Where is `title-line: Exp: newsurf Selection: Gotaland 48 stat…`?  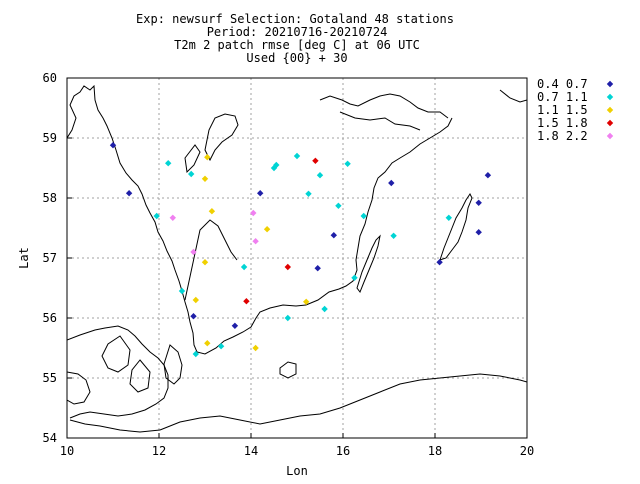
title-line: Exp: newsurf Selection: Gotaland 48 stat… is located at coordinates (295, 19).